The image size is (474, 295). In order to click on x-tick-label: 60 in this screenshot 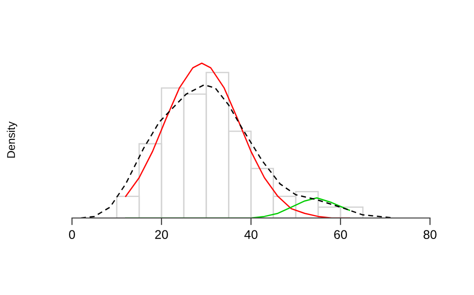, I will do `click(340, 234)`.